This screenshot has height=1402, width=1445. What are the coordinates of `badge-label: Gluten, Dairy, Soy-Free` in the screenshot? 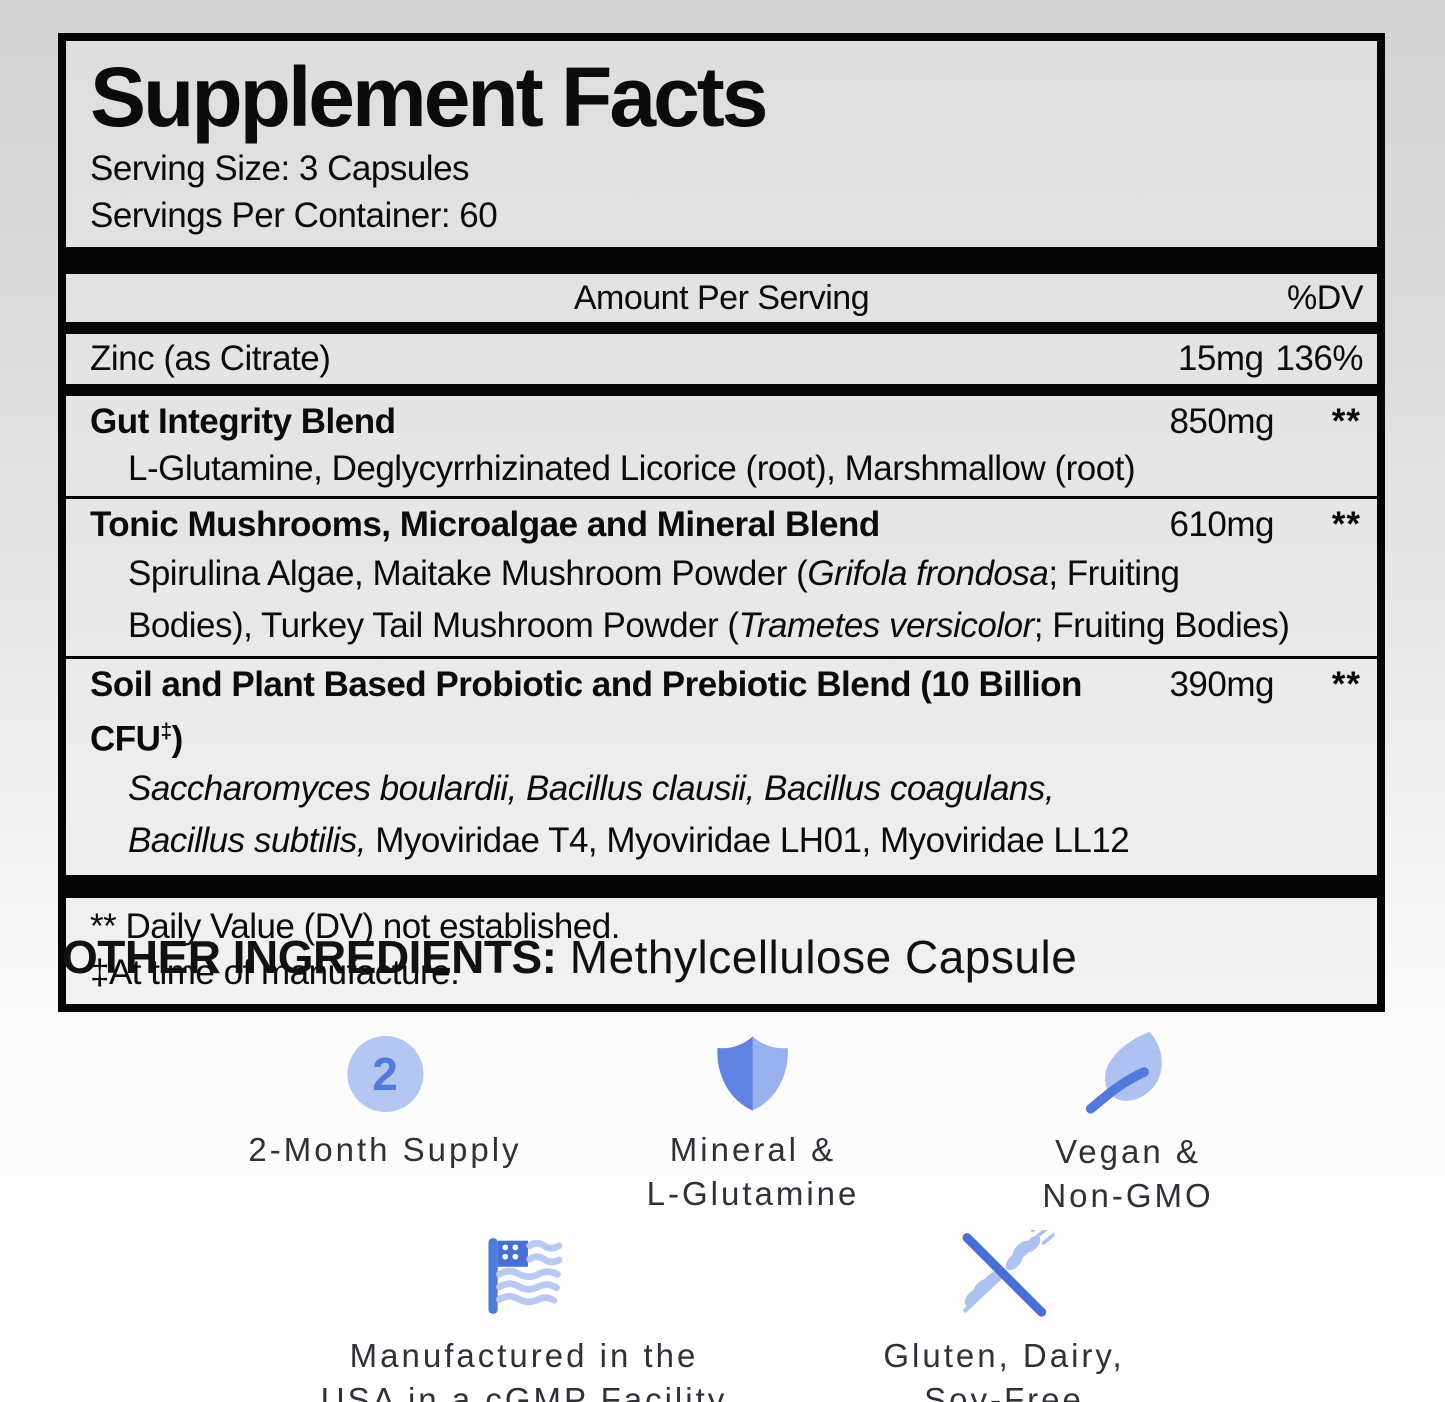 It's located at (1003, 1368).